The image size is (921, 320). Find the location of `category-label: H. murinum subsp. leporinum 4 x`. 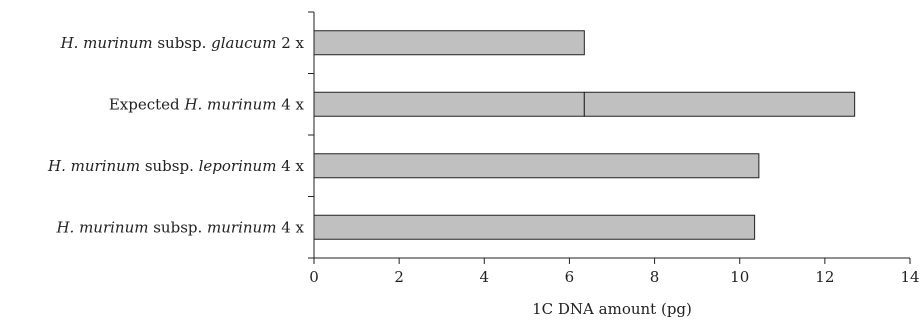

category-label: H. murinum subsp. leporinum 4 x is located at coordinates (176, 166).